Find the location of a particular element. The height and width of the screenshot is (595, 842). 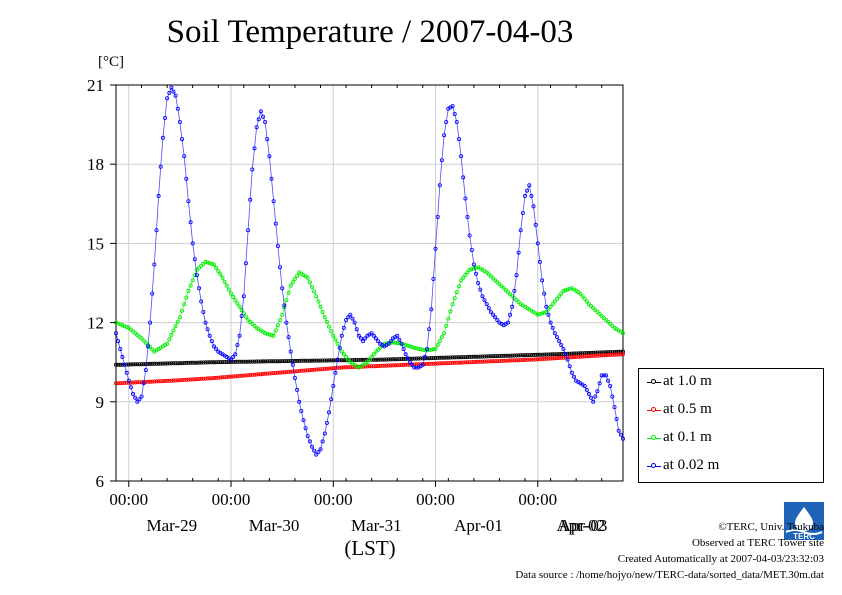

series-at-0-5-m is located at coordinates (370, 369).